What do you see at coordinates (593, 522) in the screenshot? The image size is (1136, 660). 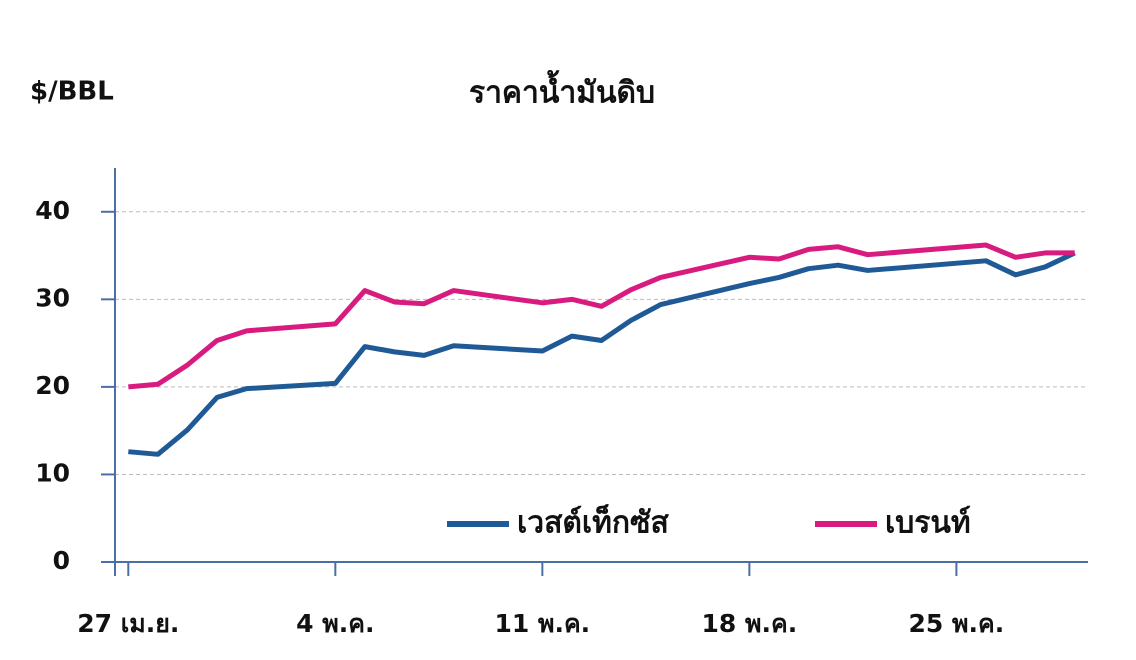 I see `legend-label: เวสต์เท็กซัส` at bounding box center [593, 522].